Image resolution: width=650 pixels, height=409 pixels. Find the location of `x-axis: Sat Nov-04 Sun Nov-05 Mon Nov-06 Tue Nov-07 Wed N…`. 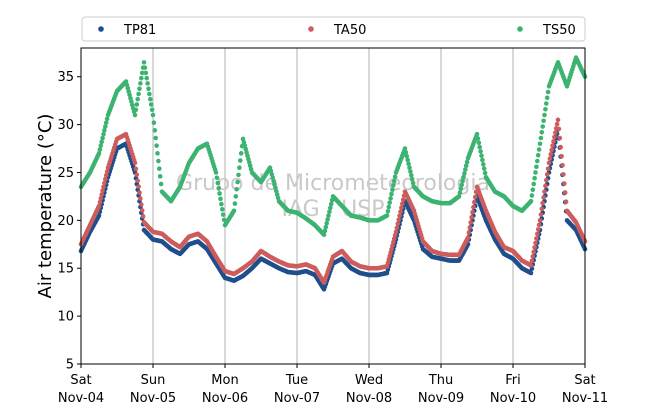

x-axis: Sat Nov-04 Sun Nov-05 Mon Nov-06 Tue Nov-07 Wed N… is located at coordinates (333, 385).